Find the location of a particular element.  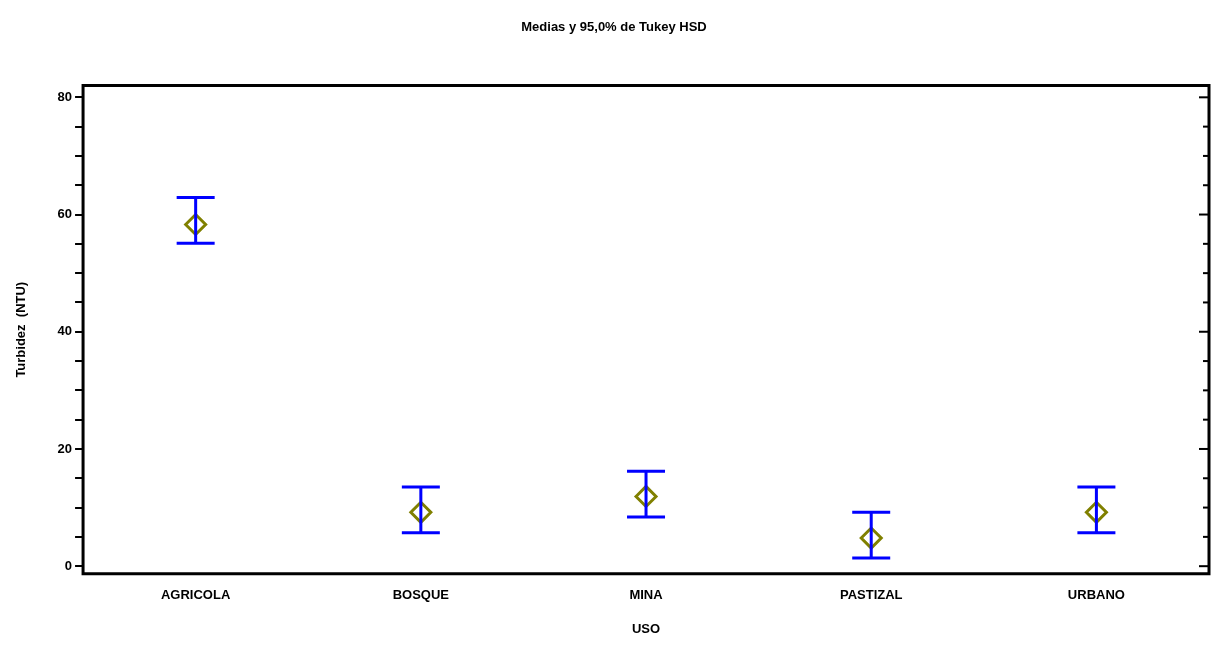

x-tick-label: MINA is located at coordinates (646, 595).